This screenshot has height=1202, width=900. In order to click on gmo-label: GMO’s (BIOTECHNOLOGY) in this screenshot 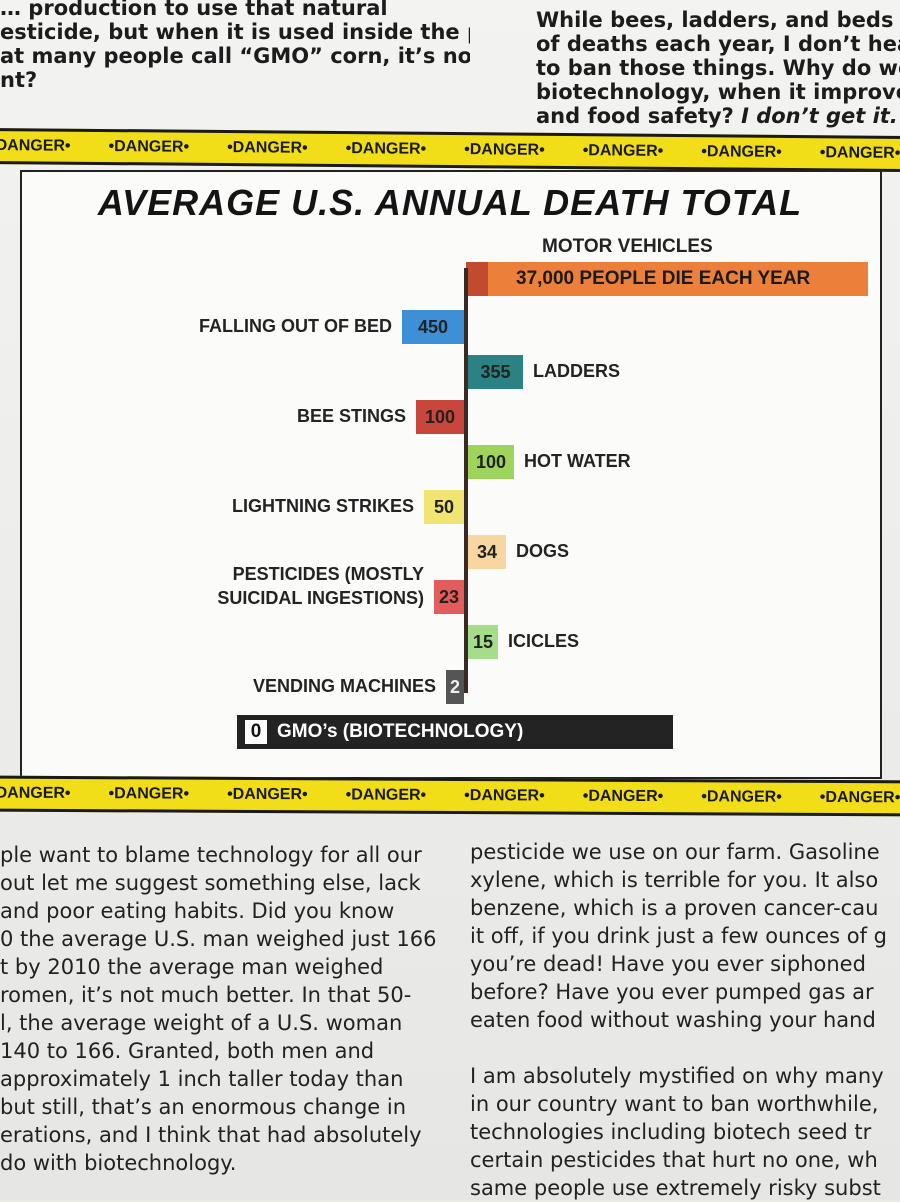, I will do `click(400, 731)`.